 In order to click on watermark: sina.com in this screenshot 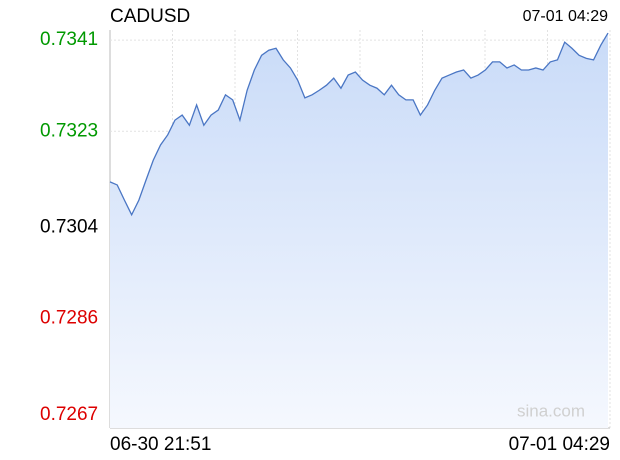, I will do `click(551, 410)`.